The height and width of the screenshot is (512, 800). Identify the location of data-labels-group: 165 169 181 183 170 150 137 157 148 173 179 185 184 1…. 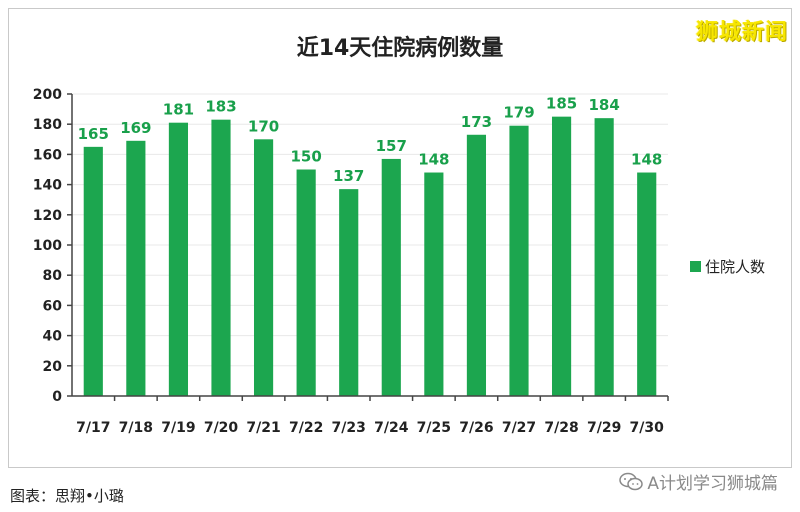
(370, 140).